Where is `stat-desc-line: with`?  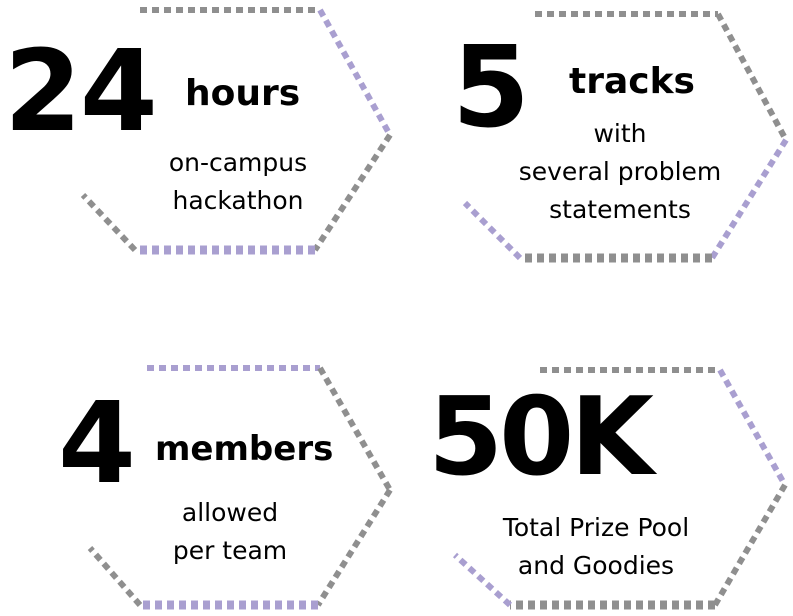
stat-desc-line: with is located at coordinates (620, 133).